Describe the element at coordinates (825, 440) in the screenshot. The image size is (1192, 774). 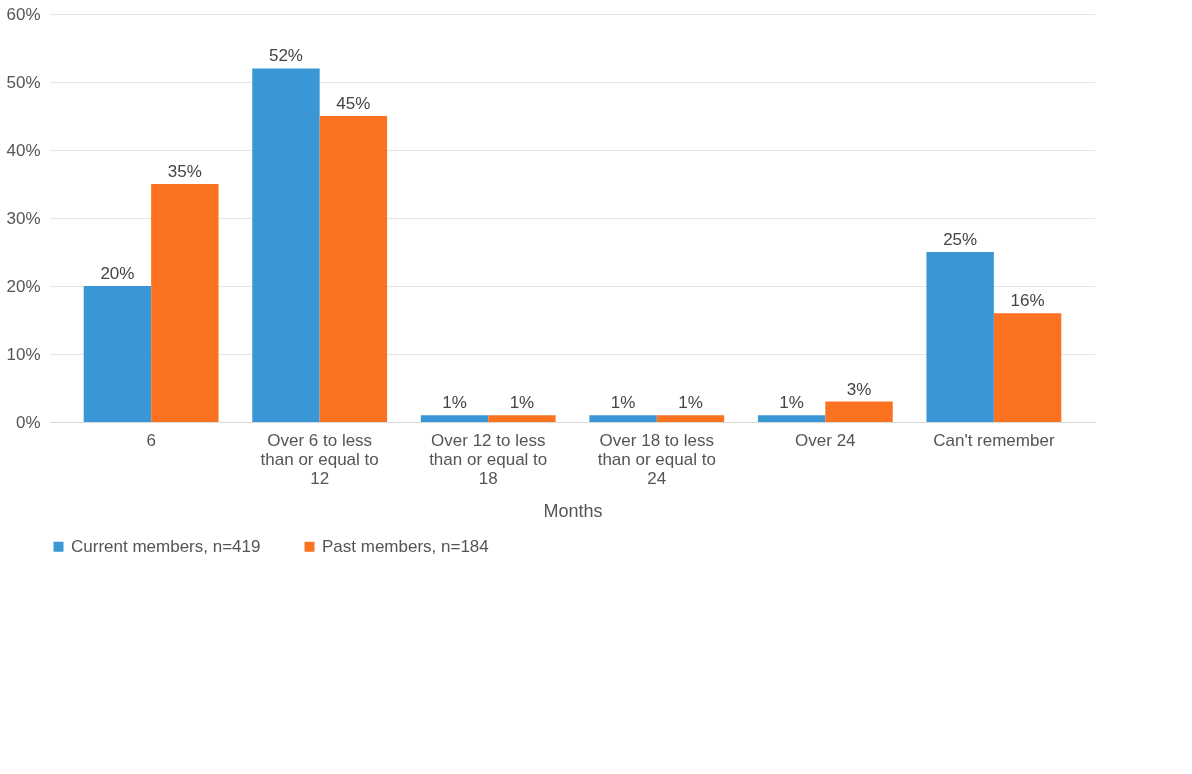
I see `x-tick-label: Over 24` at that location.